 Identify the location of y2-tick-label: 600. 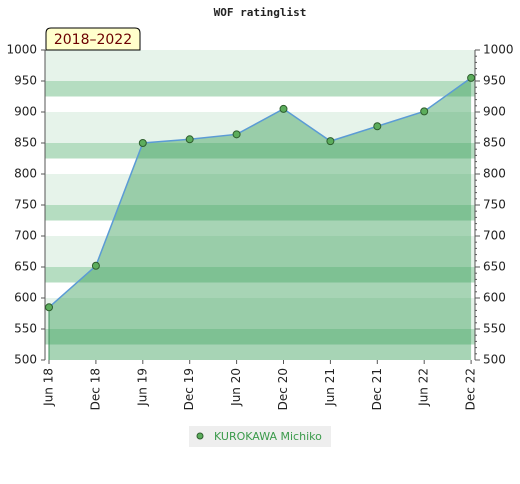
(494, 298).